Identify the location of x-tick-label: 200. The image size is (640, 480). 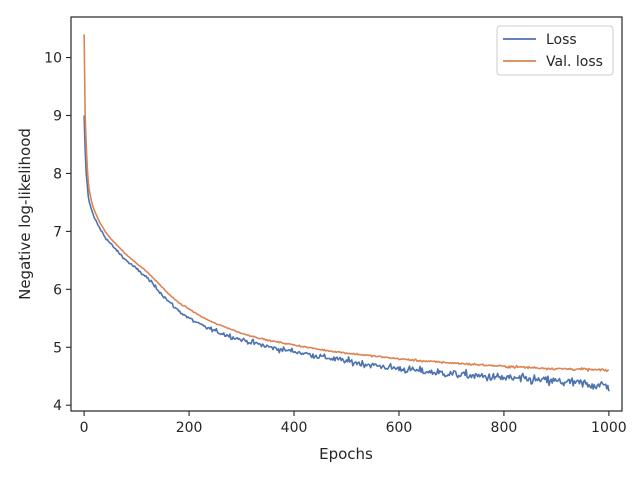
(189, 428).